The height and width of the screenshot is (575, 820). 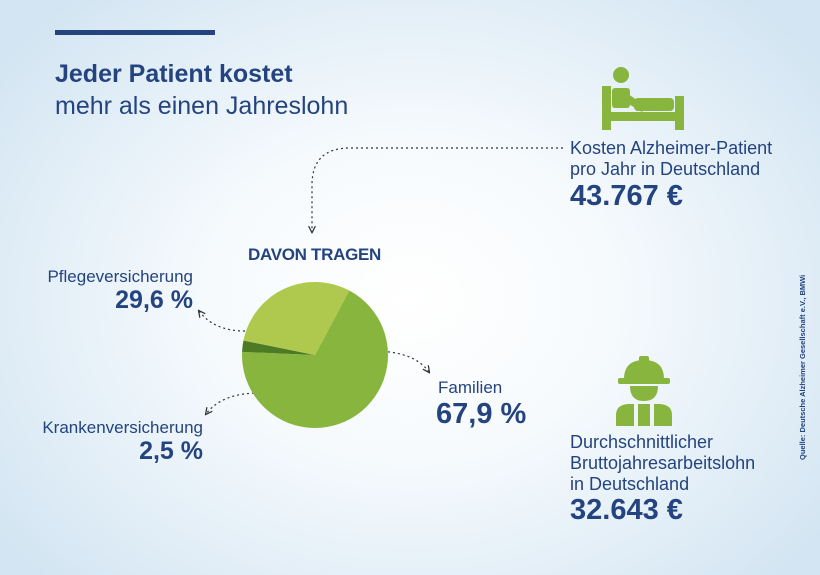 What do you see at coordinates (135, 32) in the screenshot?
I see `top-rule` at bounding box center [135, 32].